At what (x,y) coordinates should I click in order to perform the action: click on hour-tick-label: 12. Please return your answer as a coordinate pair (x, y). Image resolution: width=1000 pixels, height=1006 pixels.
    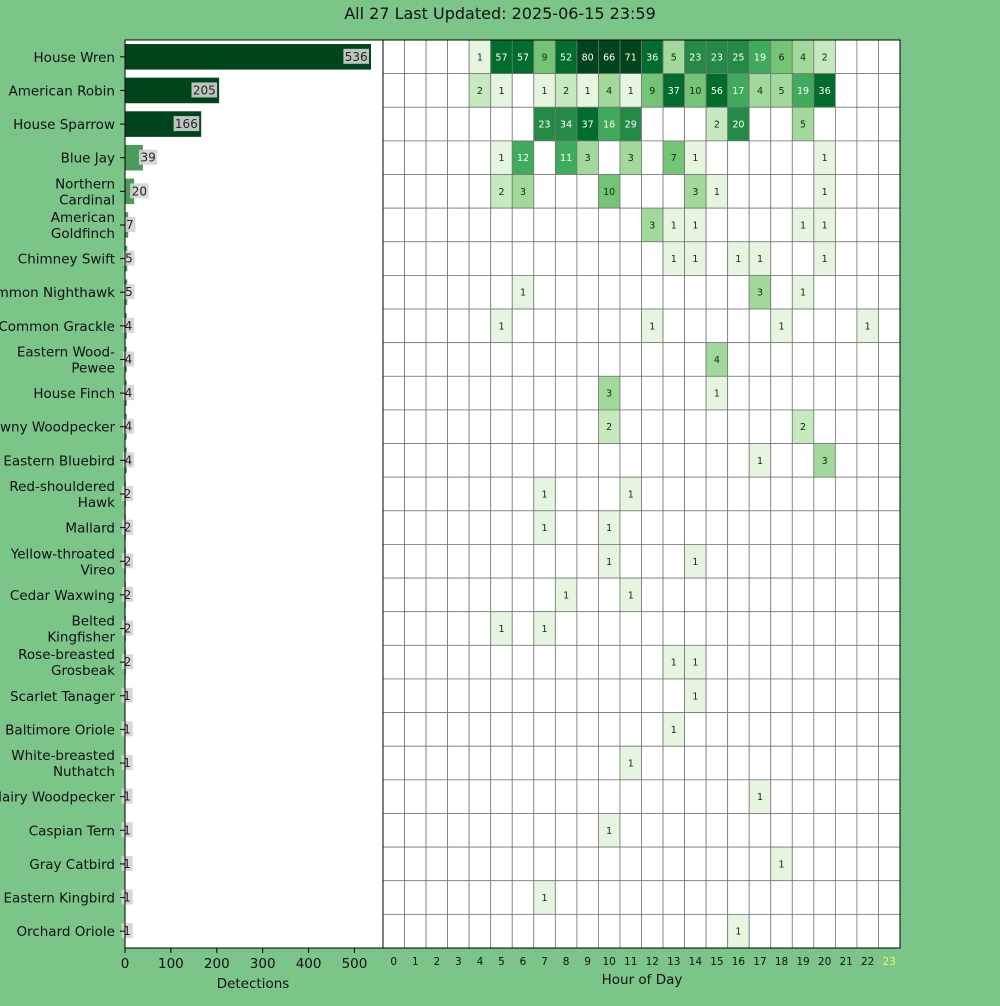
    Looking at the image, I should click on (652, 962).